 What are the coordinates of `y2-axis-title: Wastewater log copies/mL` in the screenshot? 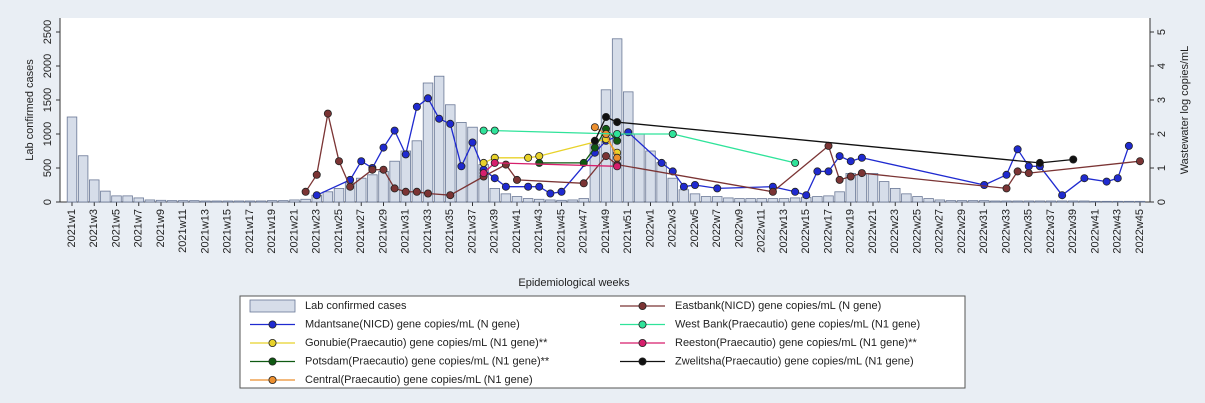 It's located at (1185, 110).